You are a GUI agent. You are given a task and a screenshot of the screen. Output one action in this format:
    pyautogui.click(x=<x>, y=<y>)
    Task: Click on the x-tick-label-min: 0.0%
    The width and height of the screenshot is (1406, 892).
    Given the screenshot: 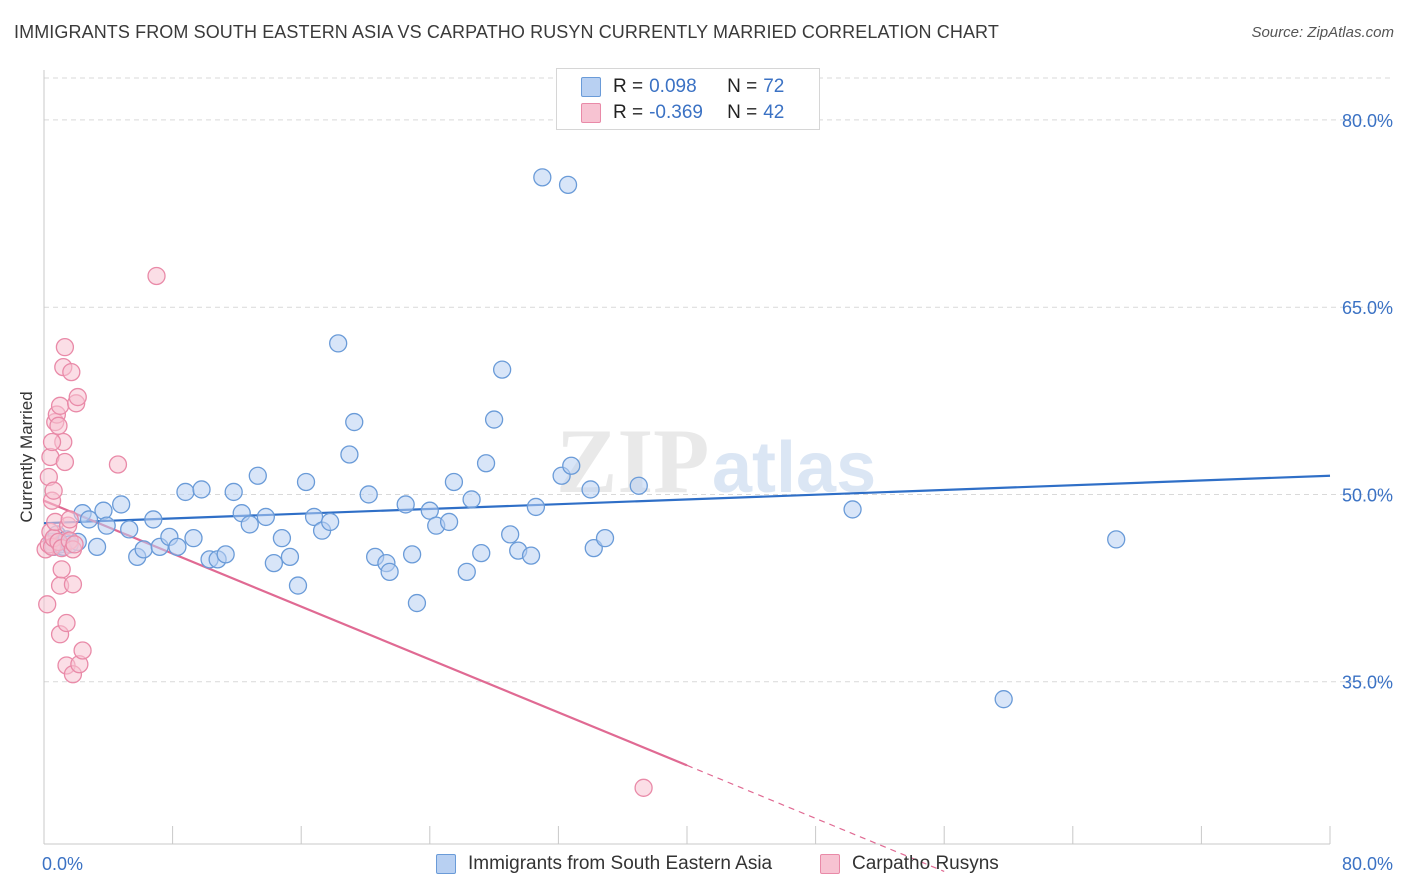 What is the action you would take?
    pyautogui.click(x=62, y=864)
    